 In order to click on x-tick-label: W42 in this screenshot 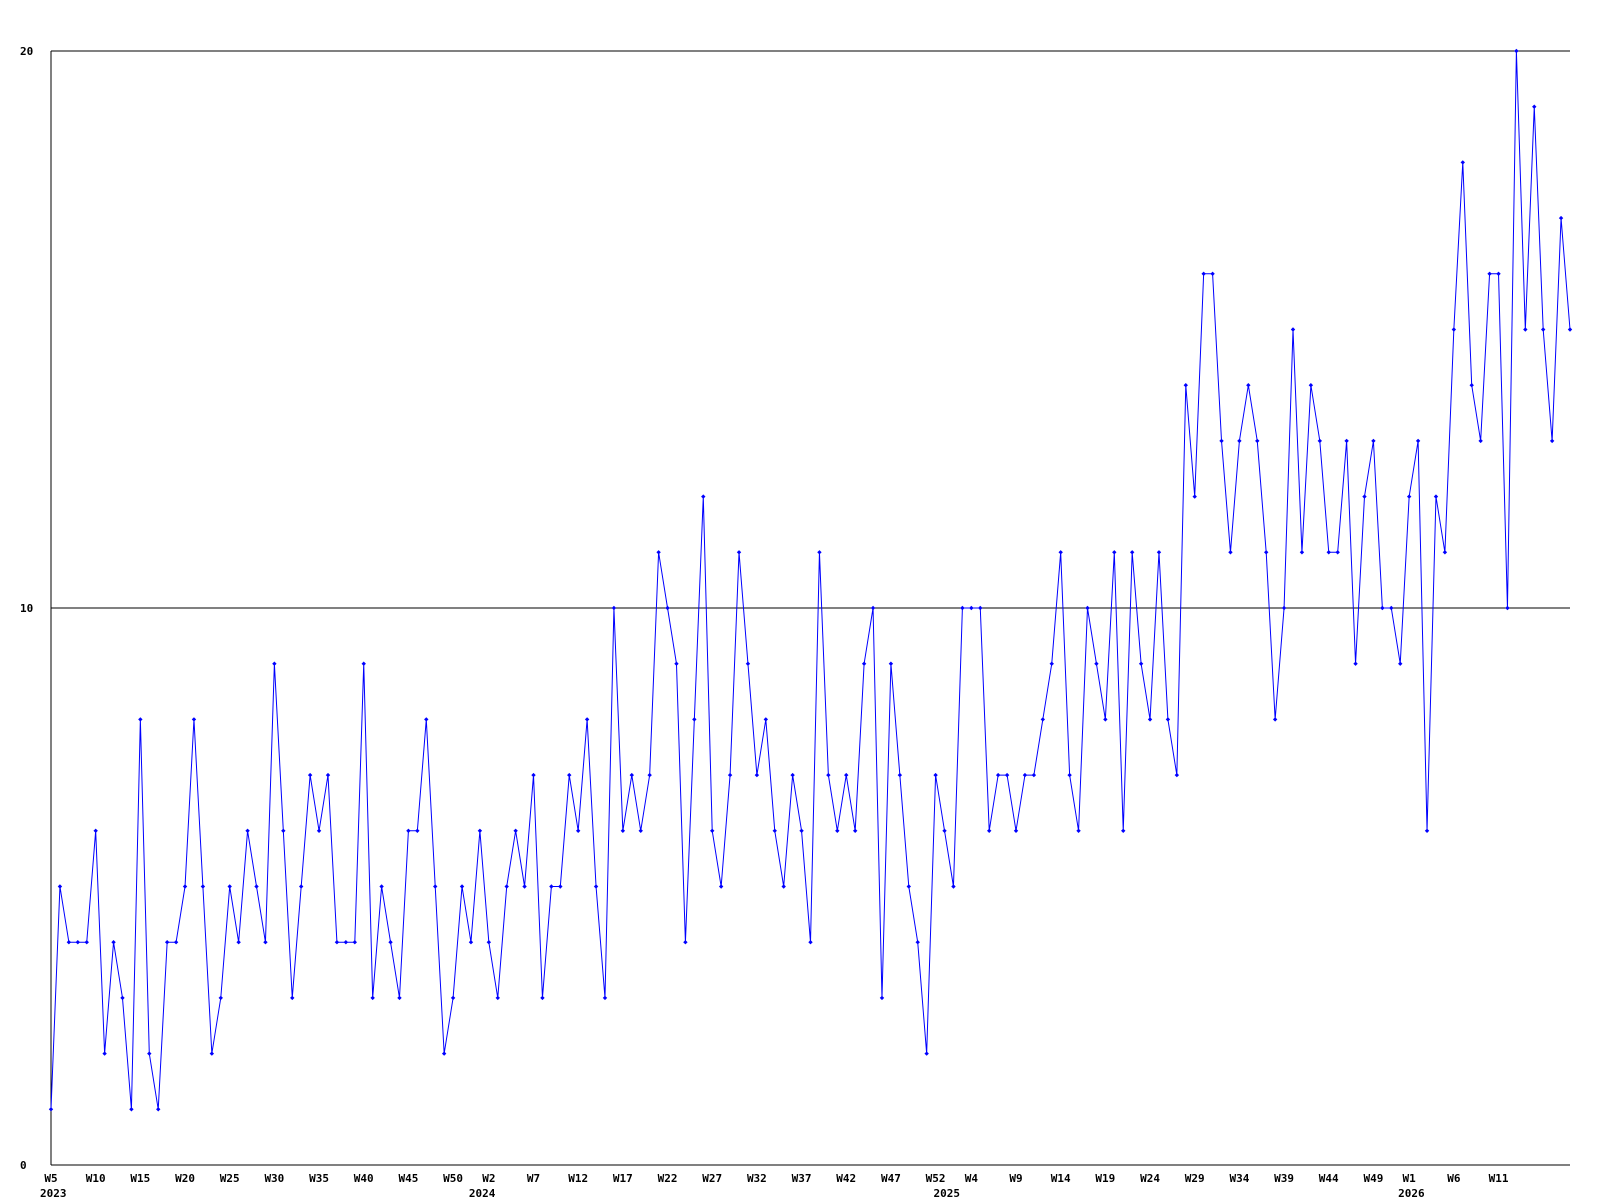, I will do `click(846, 1178)`.